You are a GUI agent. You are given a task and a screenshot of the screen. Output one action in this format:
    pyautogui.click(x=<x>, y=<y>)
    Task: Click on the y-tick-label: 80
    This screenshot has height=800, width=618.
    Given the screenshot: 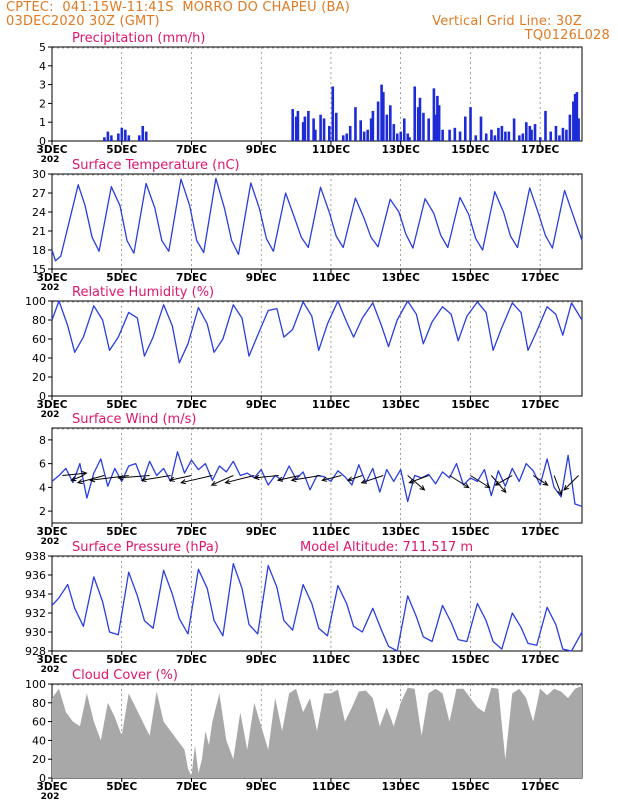 What is the action you would take?
    pyautogui.click(x=39, y=703)
    